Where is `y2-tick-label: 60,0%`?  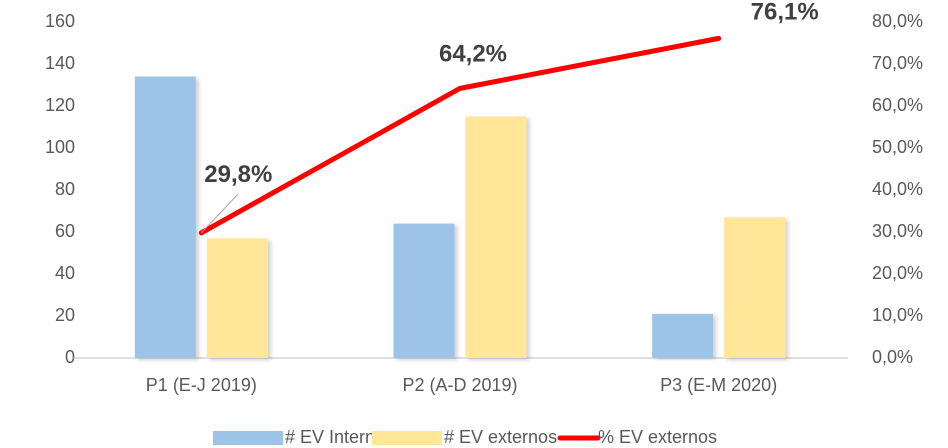
y2-tick-label: 60,0% is located at coordinates (897, 105).